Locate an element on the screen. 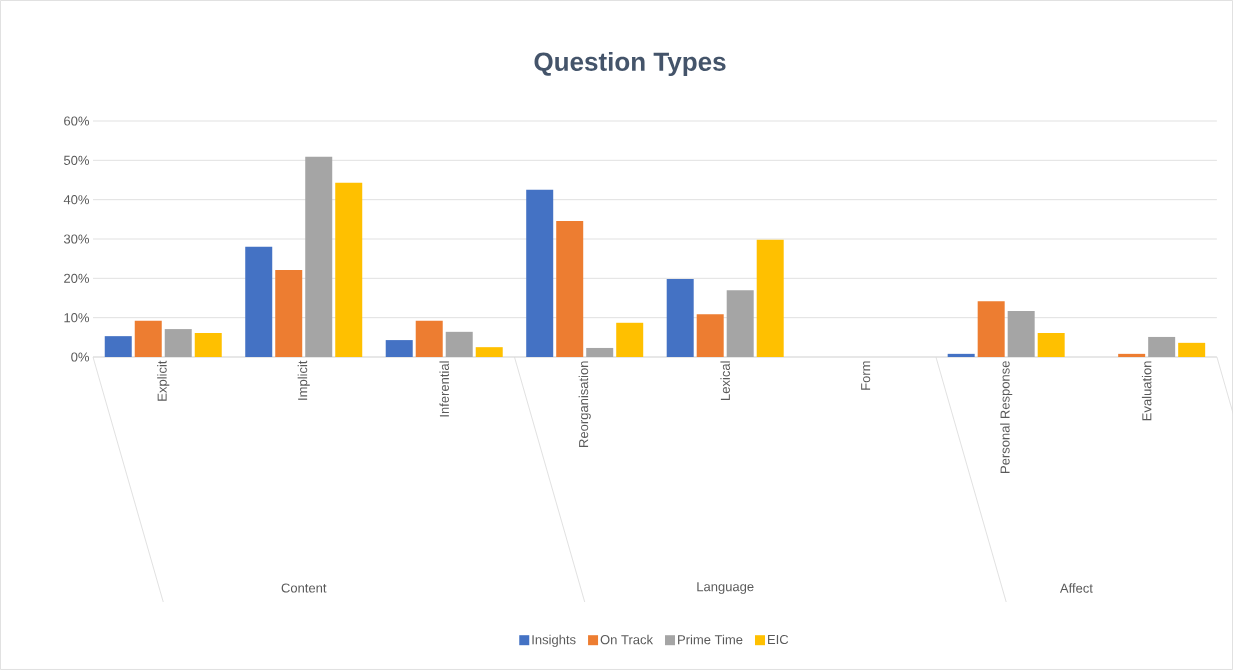 The height and width of the screenshot is (670, 1233). y-tick-label: 10% is located at coordinates (77, 318).